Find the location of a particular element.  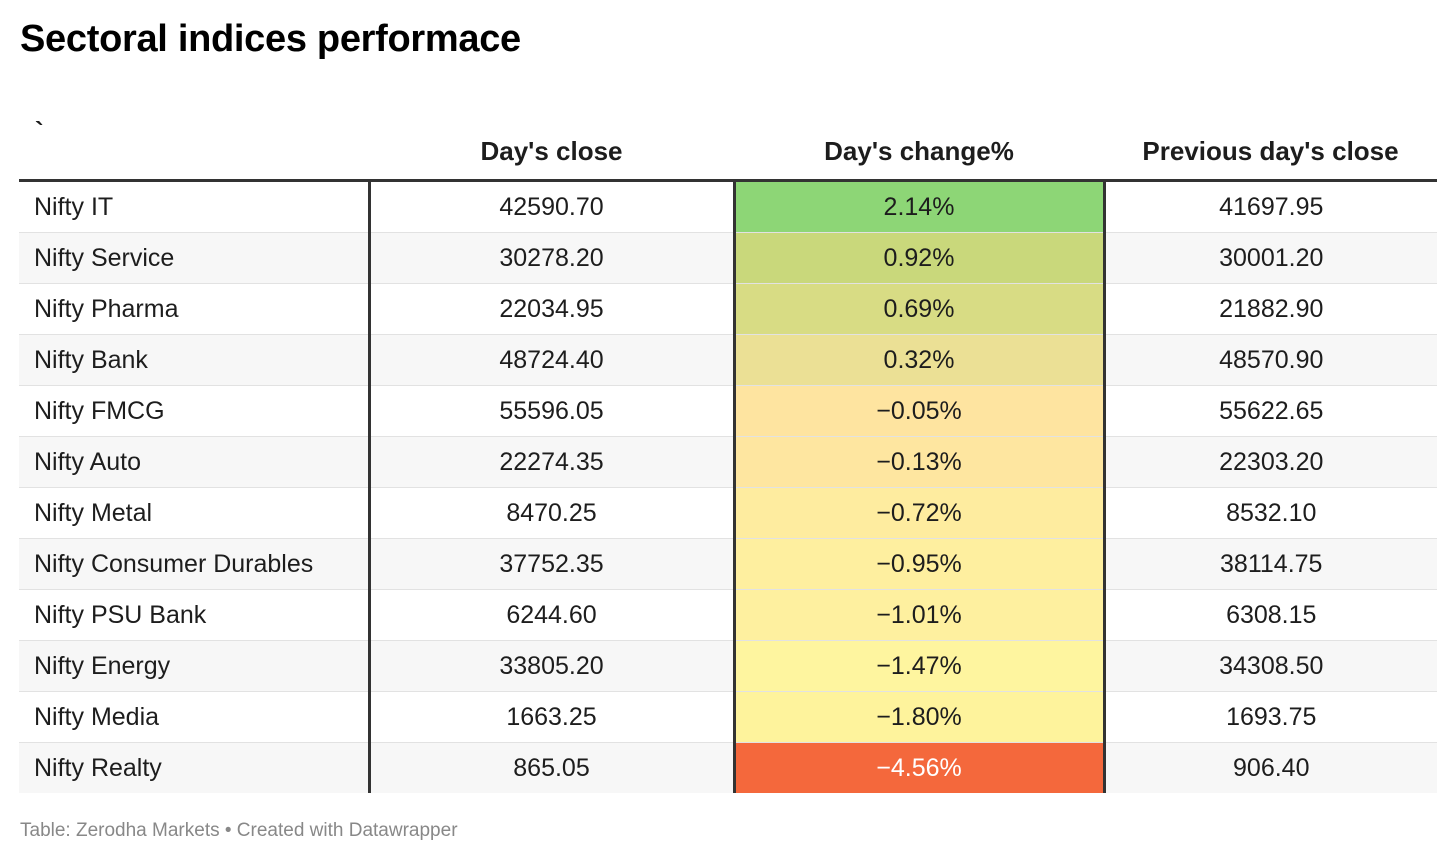

cell-prev-close: 6308.15 is located at coordinates (1270, 615).